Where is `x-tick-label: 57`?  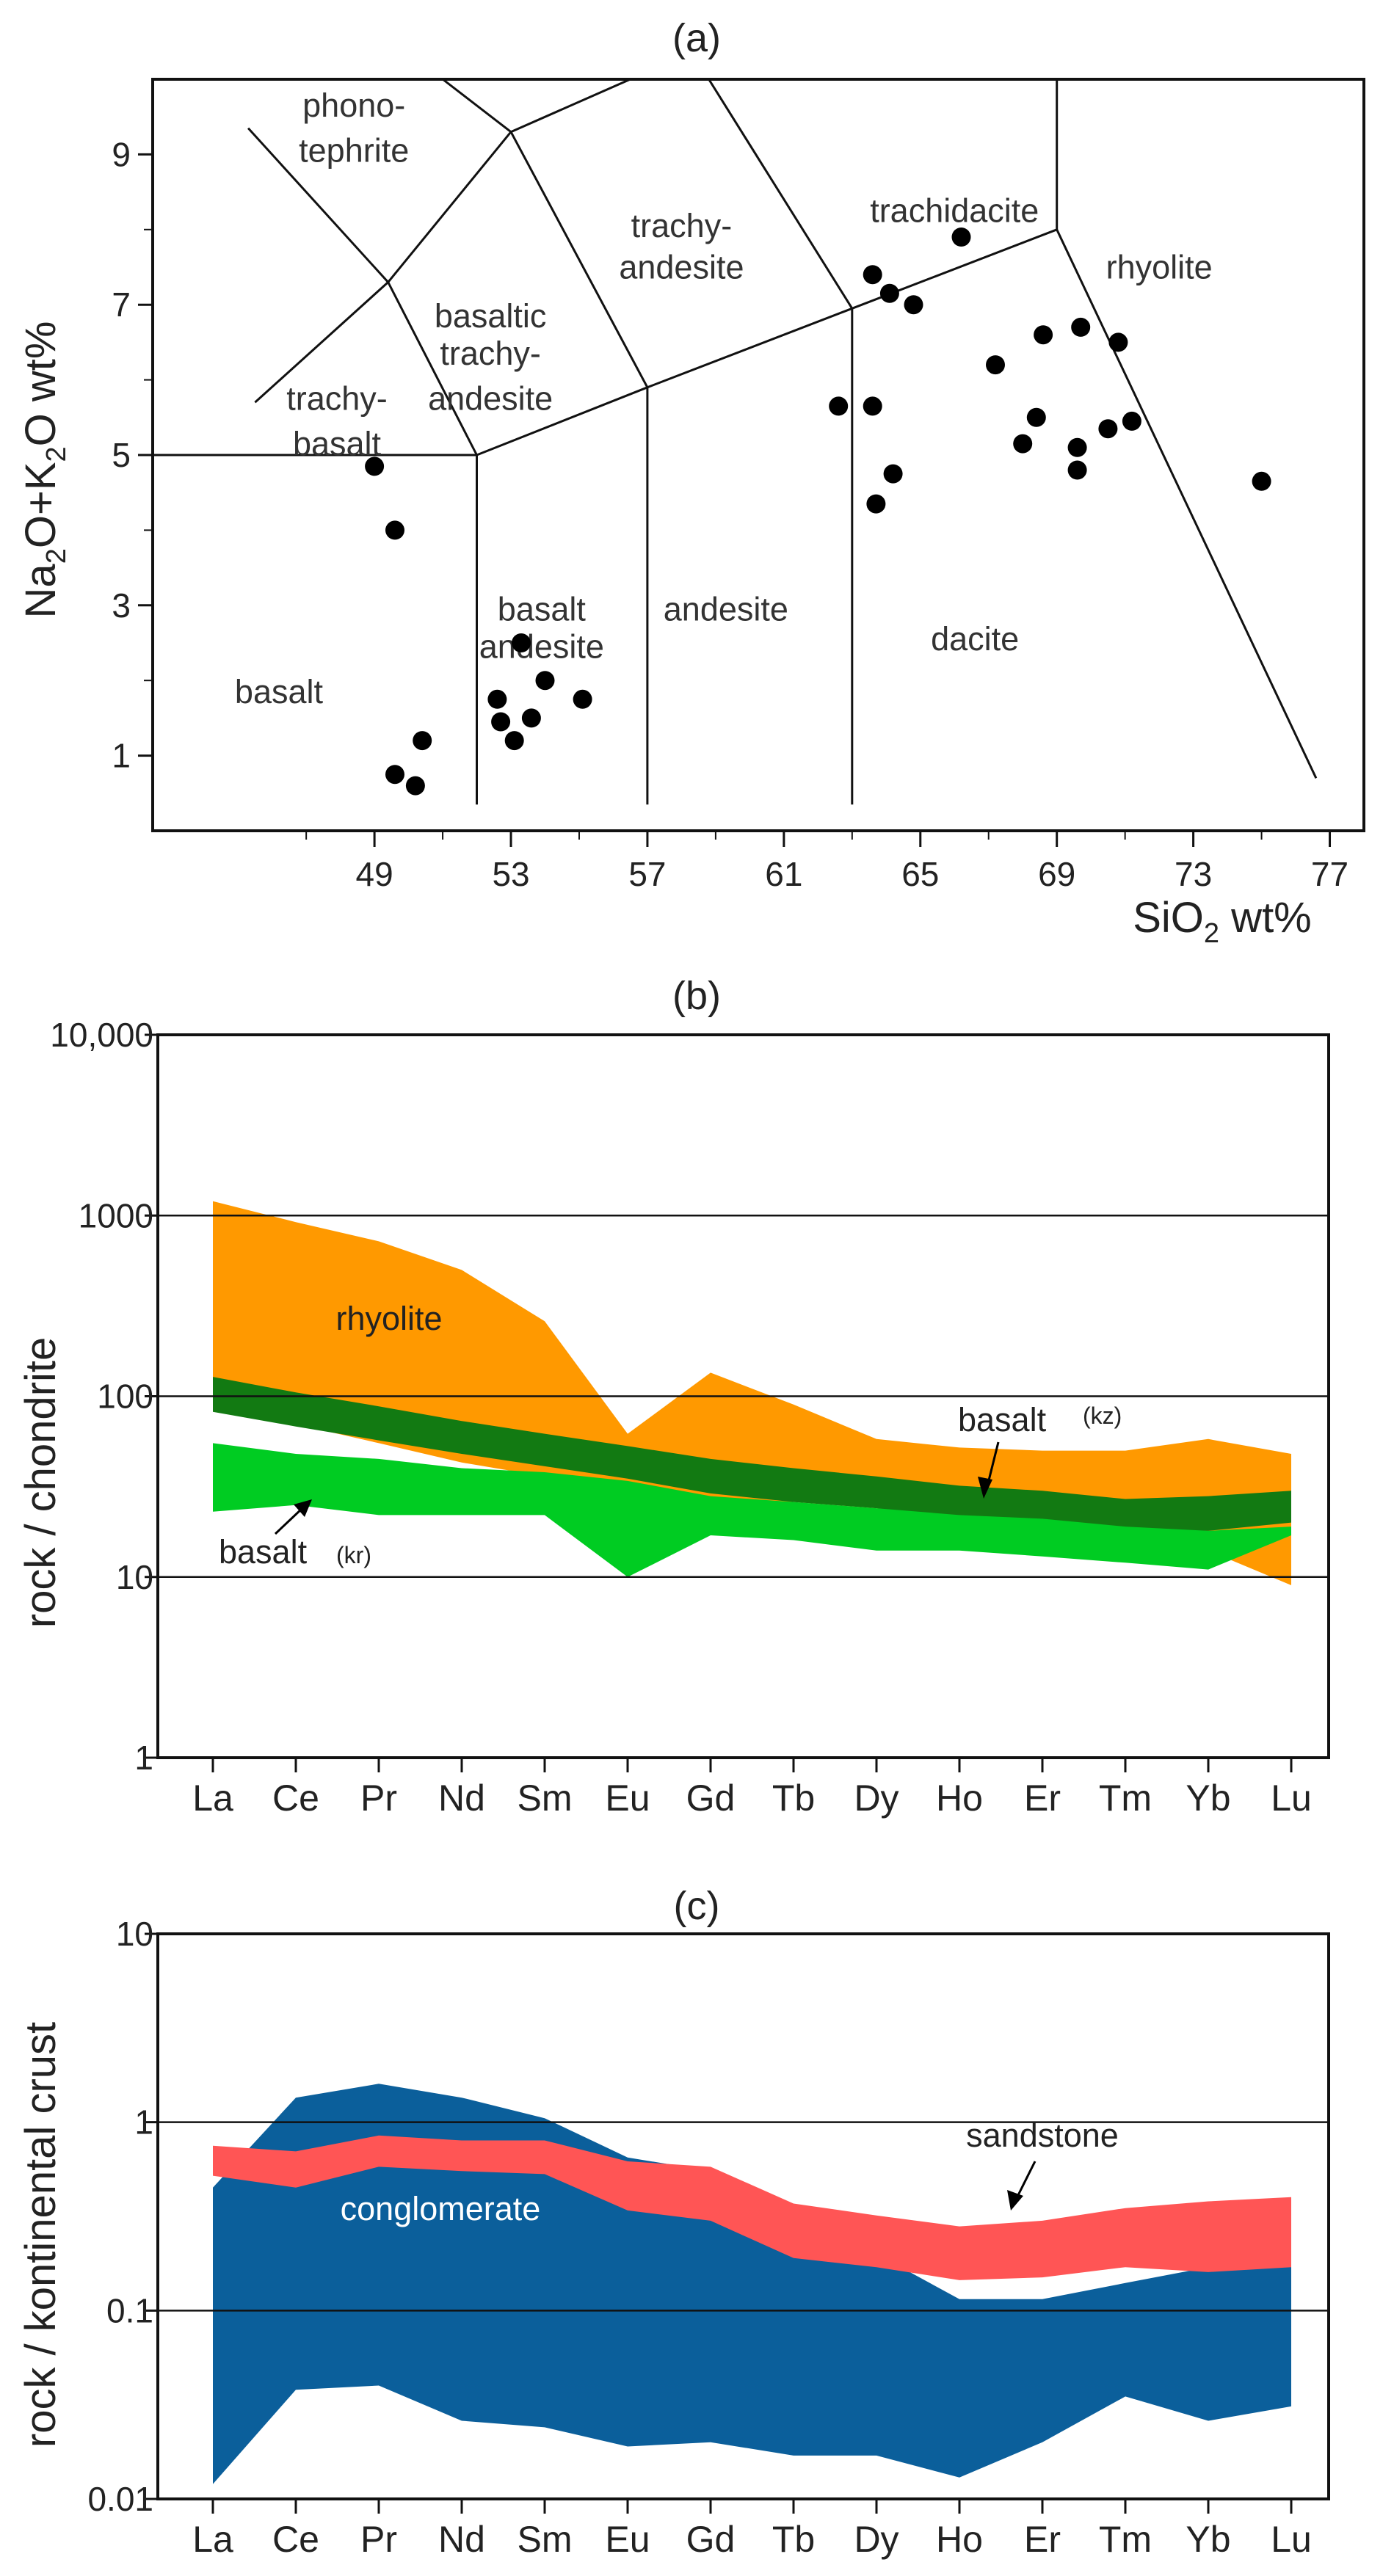
x-tick-label: 57 is located at coordinates (647, 874).